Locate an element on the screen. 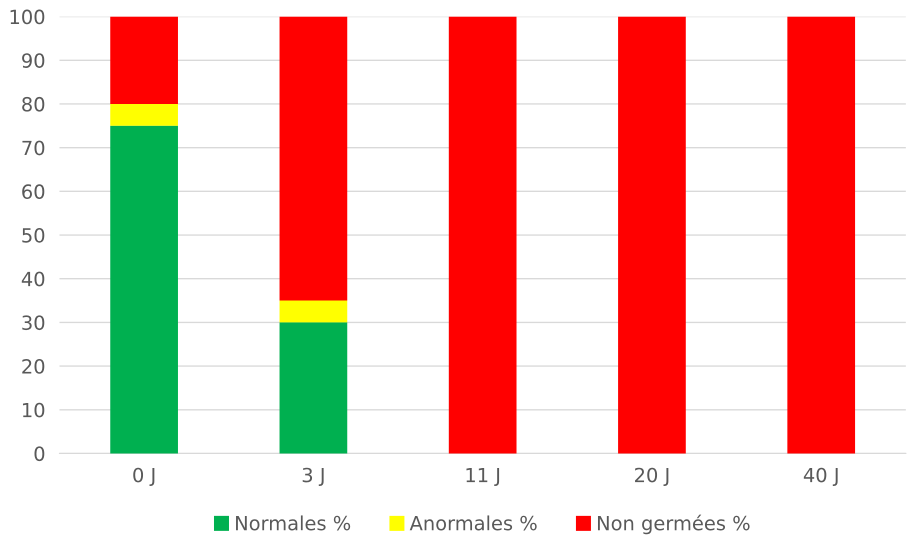 The height and width of the screenshot is (553, 915). x-tick-label: 20 J is located at coordinates (651, 477).